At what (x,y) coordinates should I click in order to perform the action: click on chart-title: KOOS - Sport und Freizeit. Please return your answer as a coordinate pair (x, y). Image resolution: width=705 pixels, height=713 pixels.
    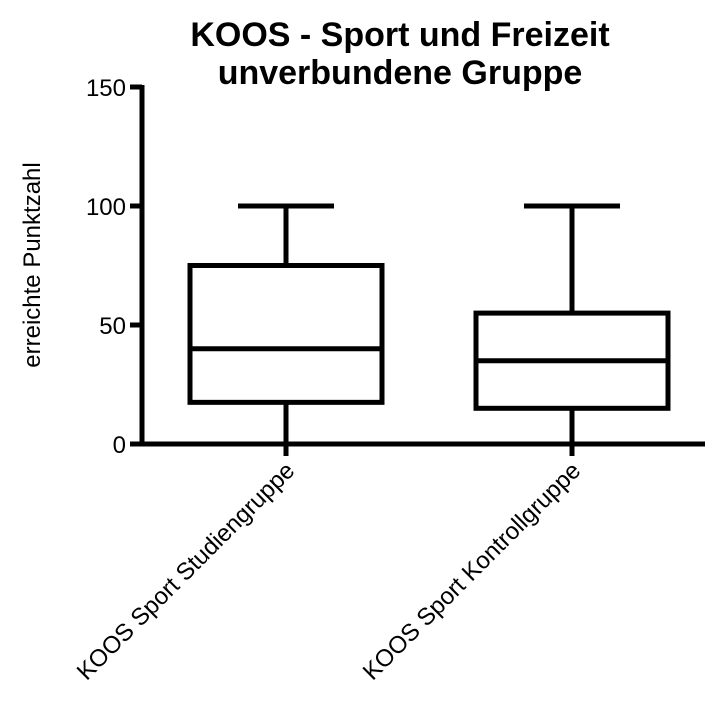
    Looking at the image, I should click on (399, 35).